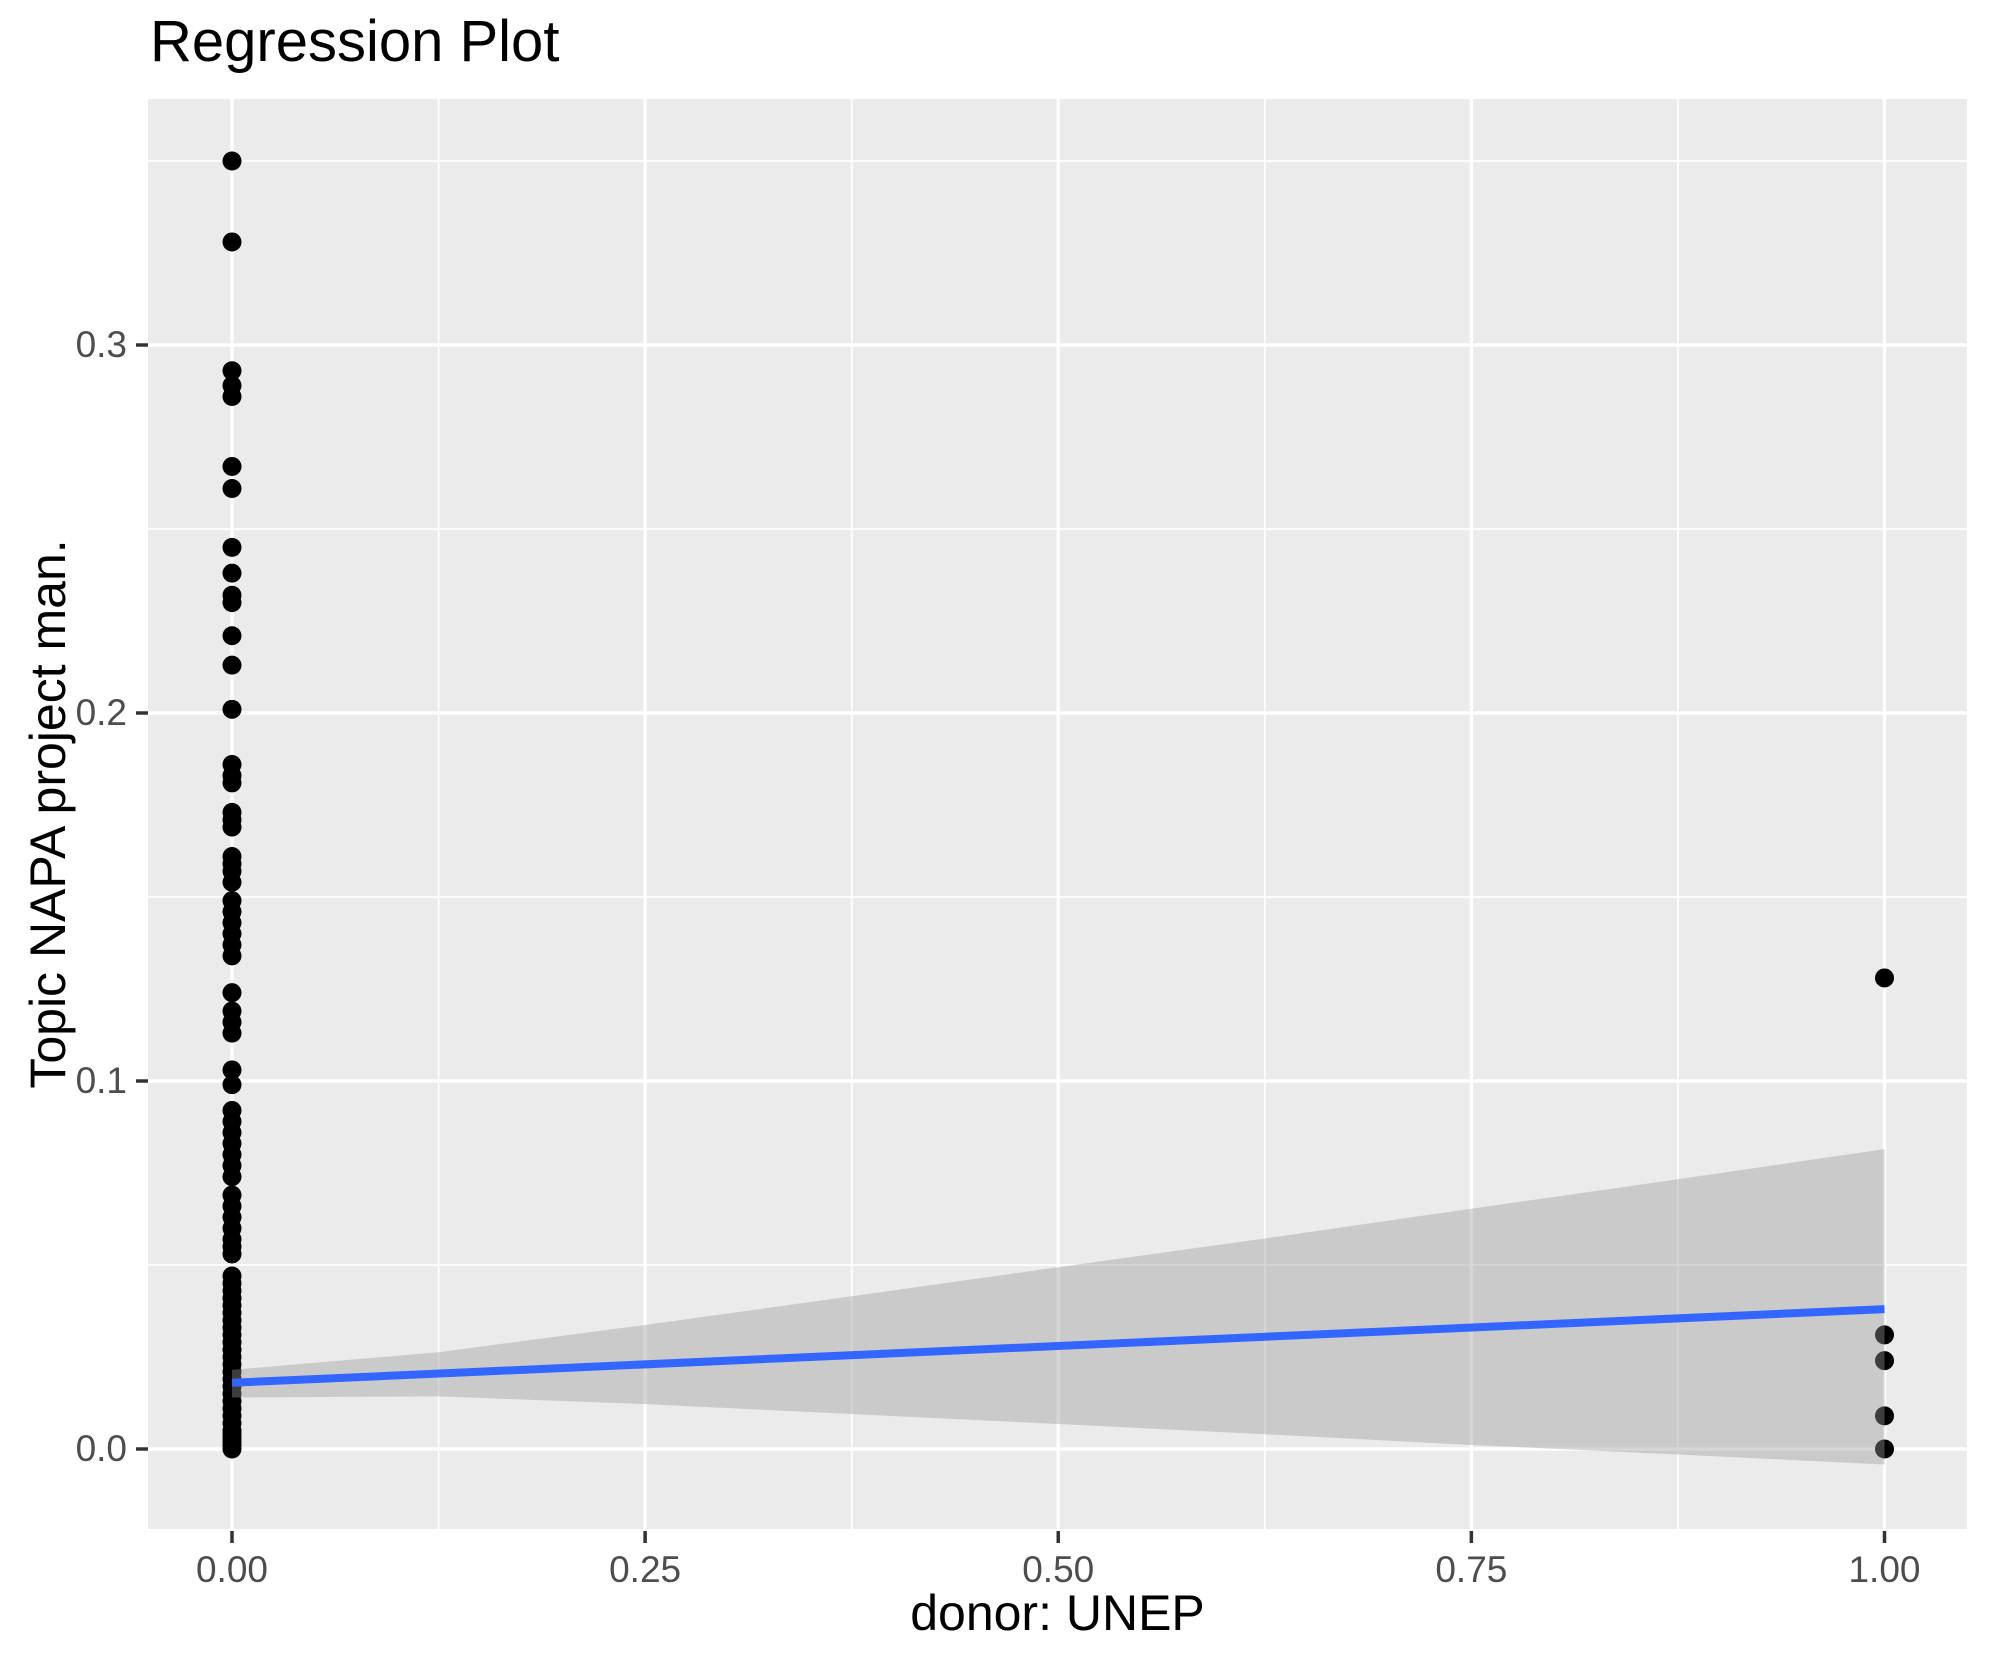 The height and width of the screenshot is (1665, 1990). Describe the element at coordinates (1471, 1569) in the screenshot. I see `x-tick-label: 0.75` at that location.